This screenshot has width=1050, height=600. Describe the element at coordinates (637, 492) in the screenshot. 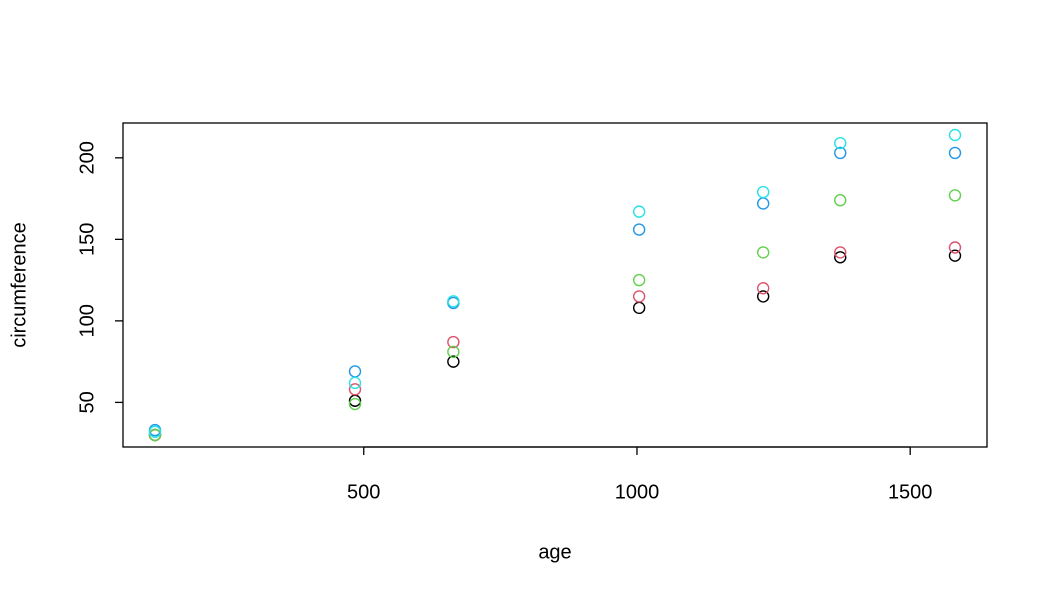

I see `x-tick-label: 1000` at that location.